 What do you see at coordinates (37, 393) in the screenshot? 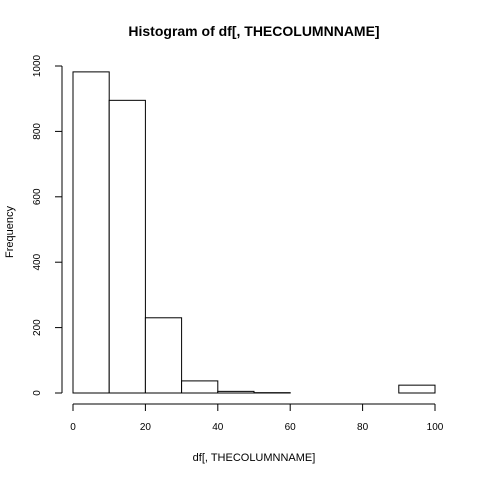
I see `y-tick-label: 0` at bounding box center [37, 393].